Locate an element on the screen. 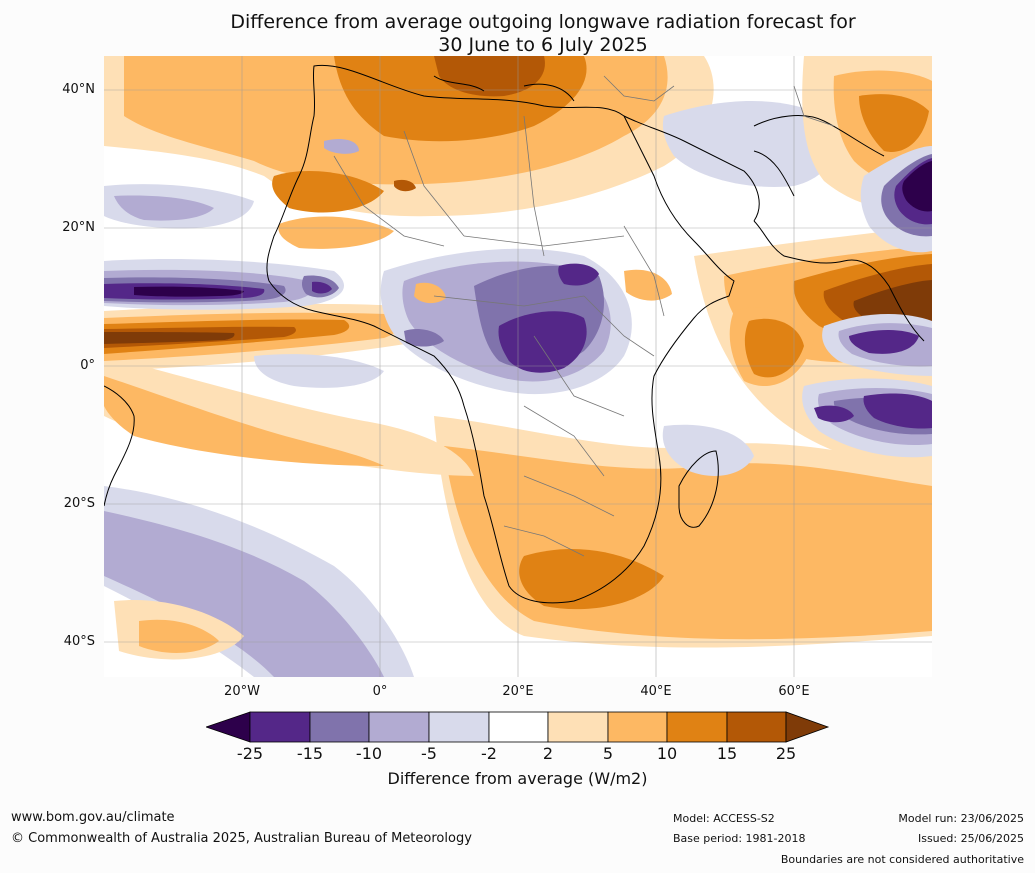  footer-issued: Issued: 25/06/2025 is located at coordinates (970, 838).